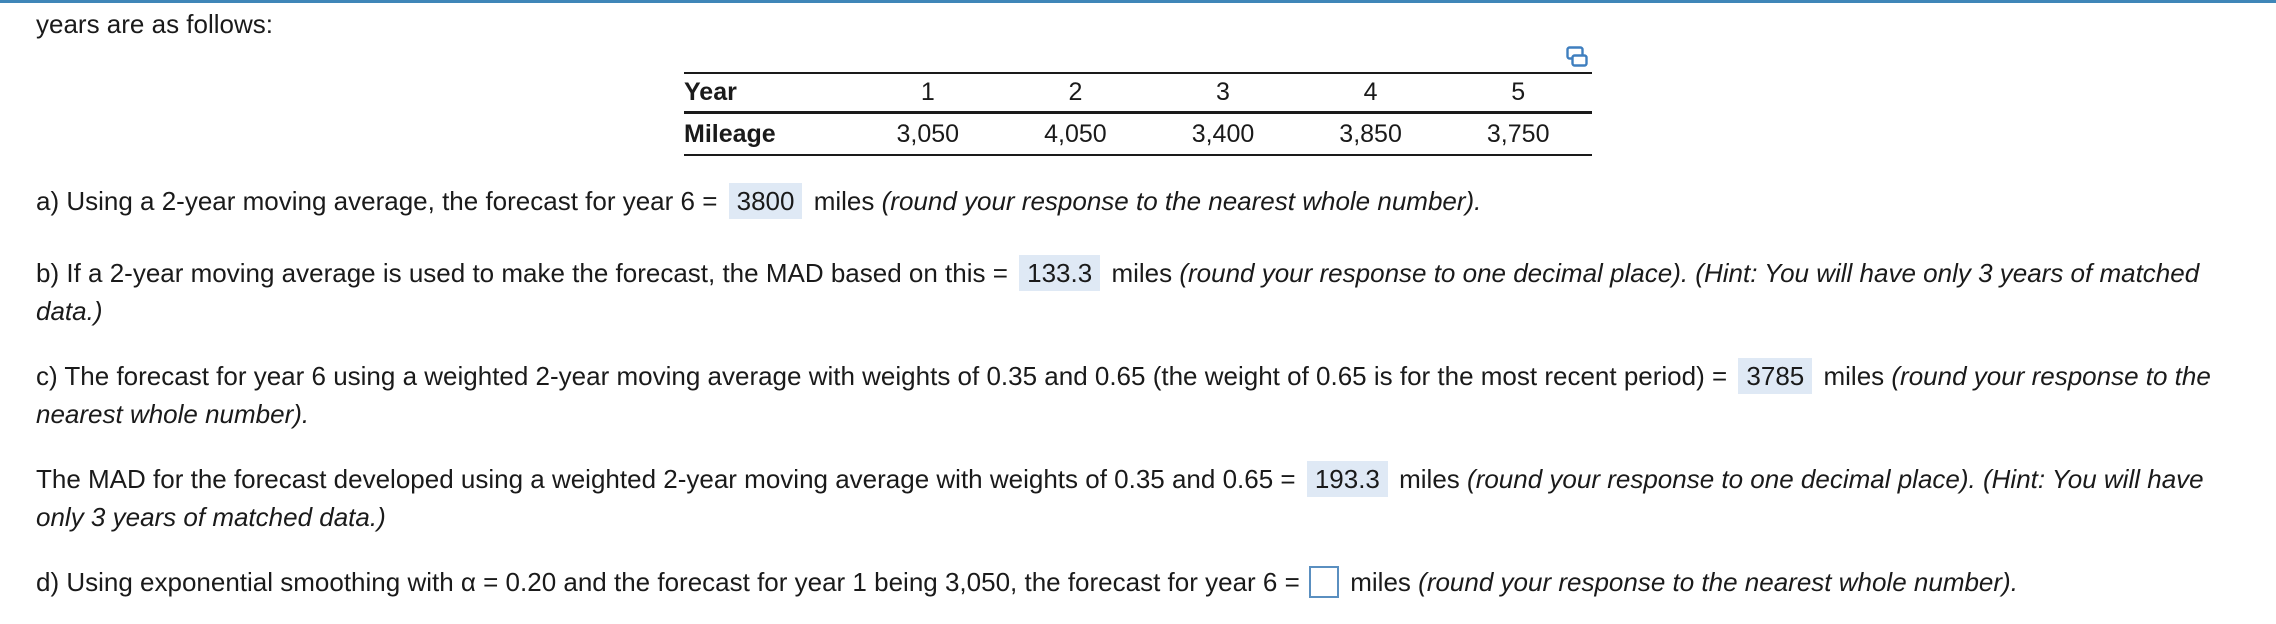 This screenshot has width=2276, height=624. Describe the element at coordinates (1138, 1) in the screenshot. I see `top-divider` at that location.